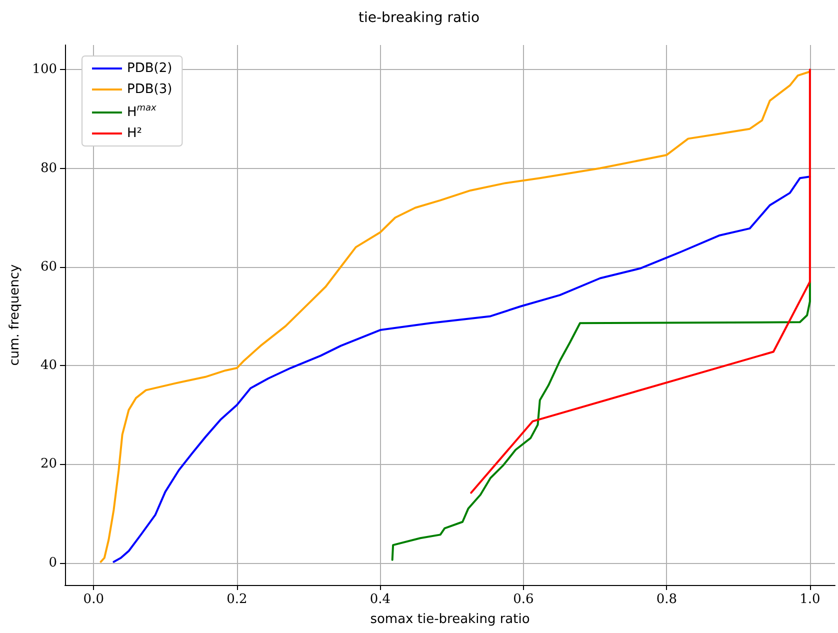 The image size is (838, 633). What do you see at coordinates (419, 18) in the screenshot?
I see `chart-title: tie-breaking ratio` at bounding box center [419, 18].